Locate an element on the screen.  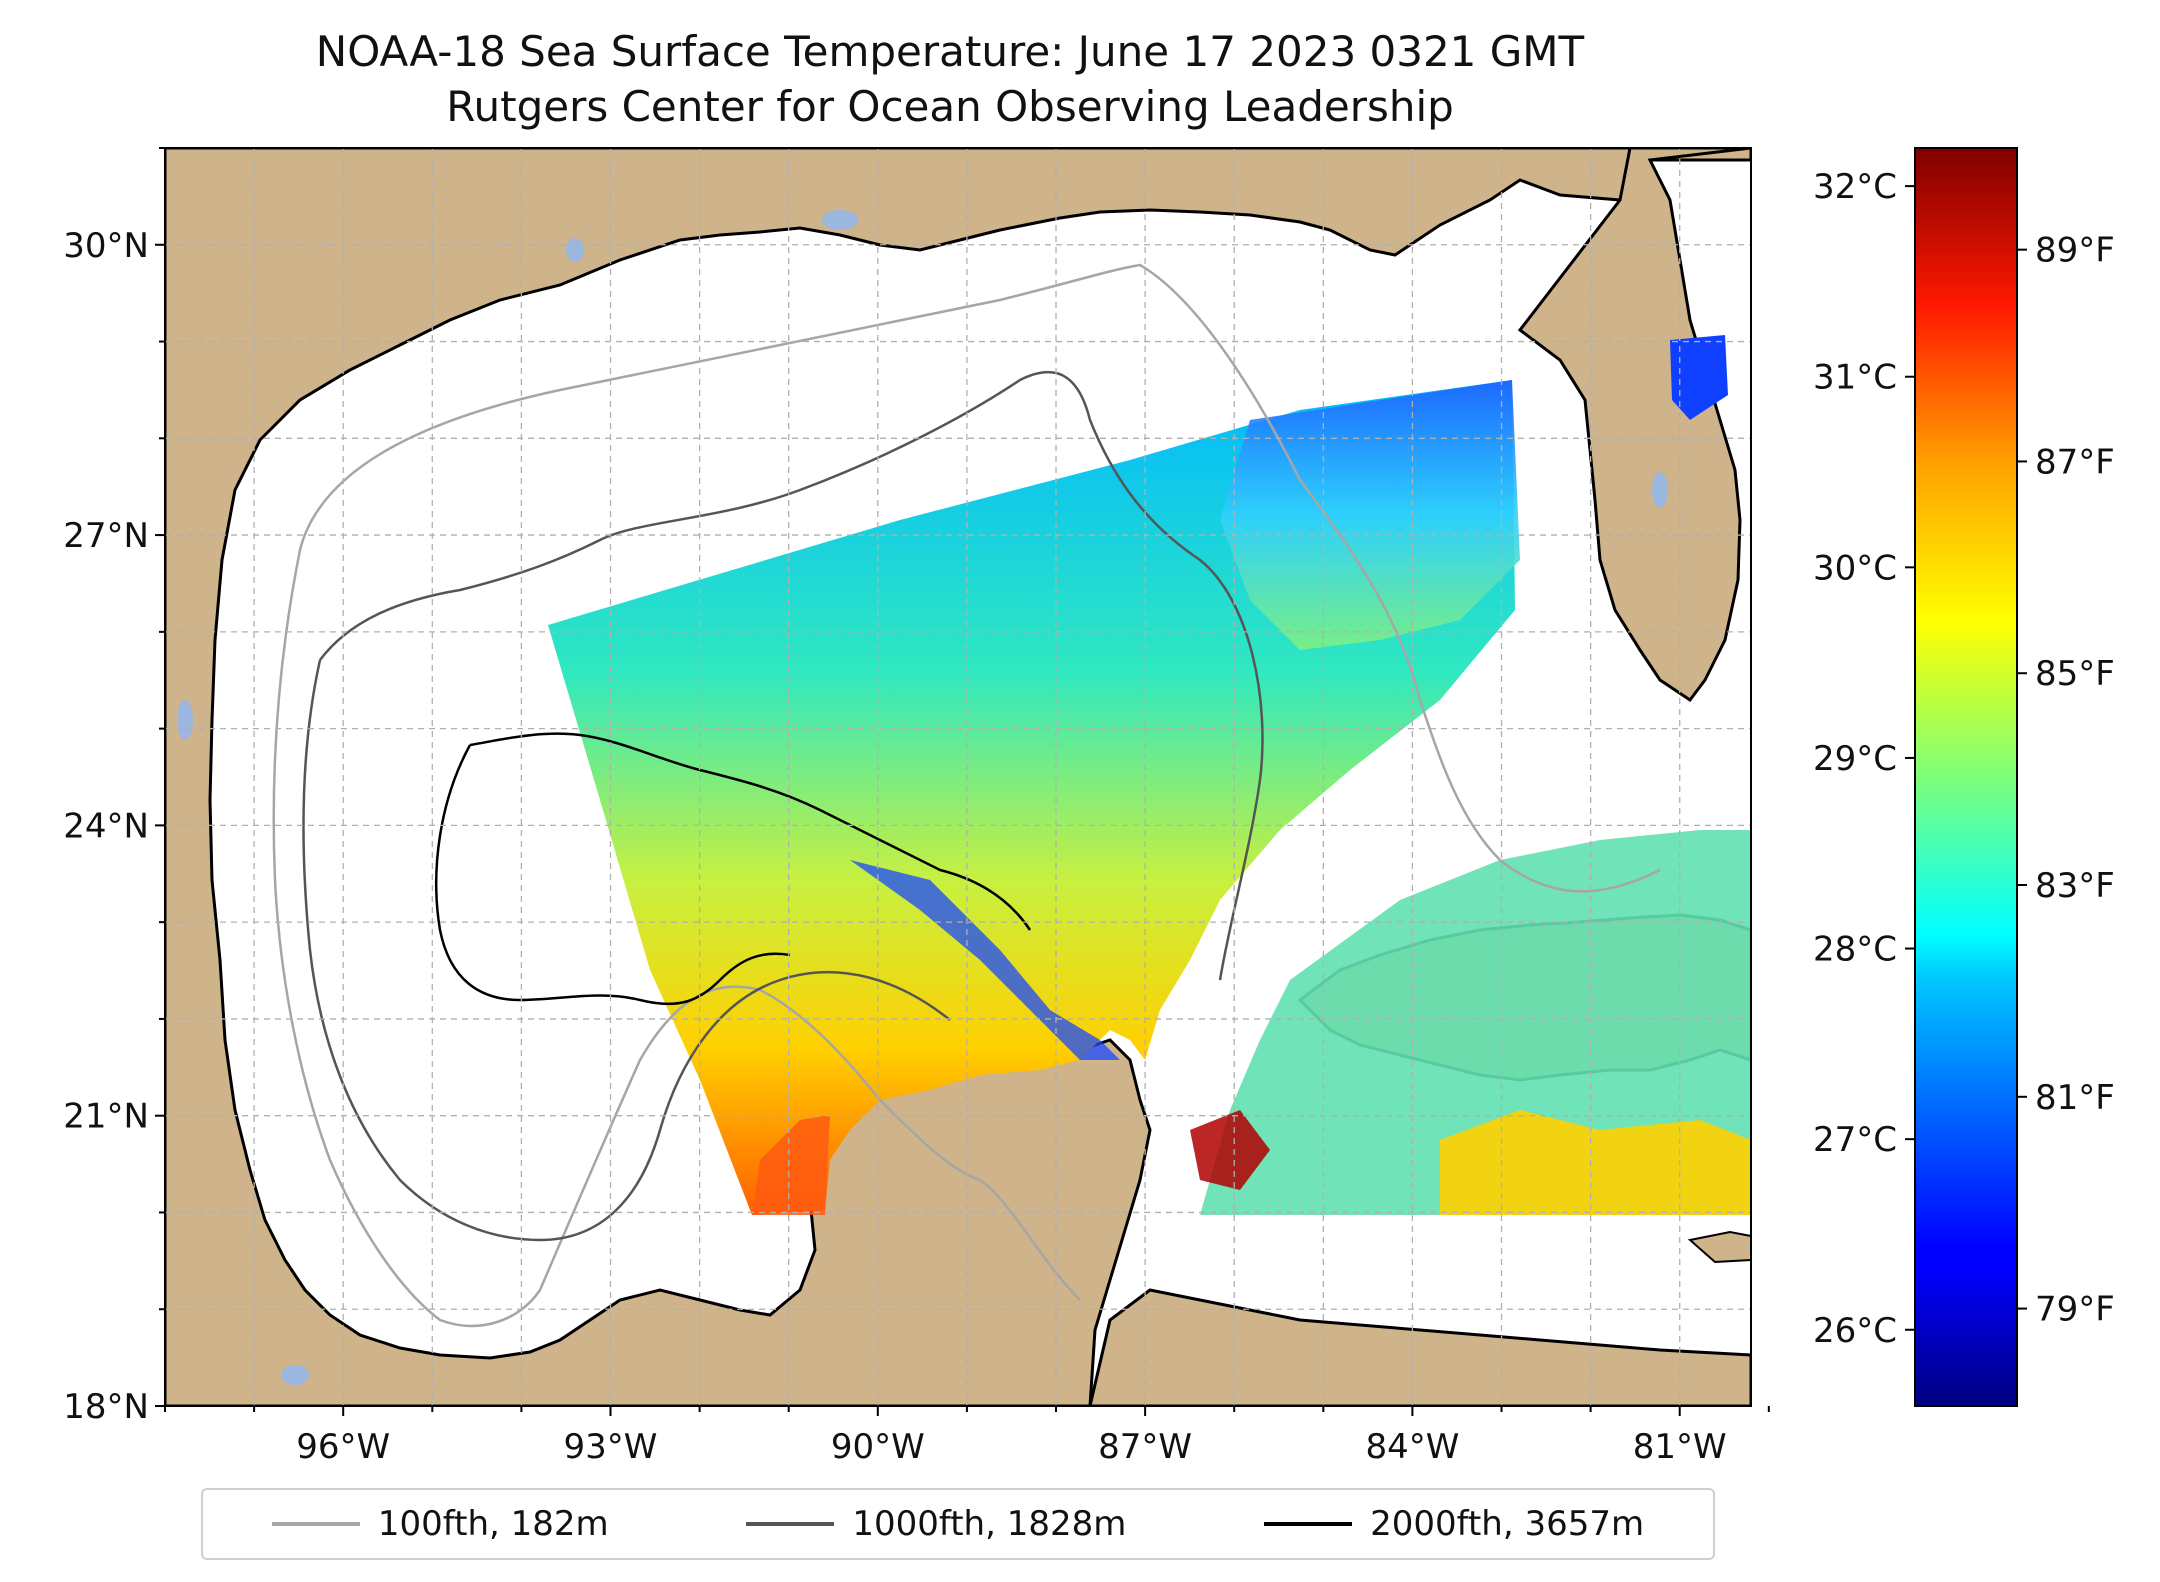
lon-tick-label: 81°W is located at coordinates (1680, 1447).